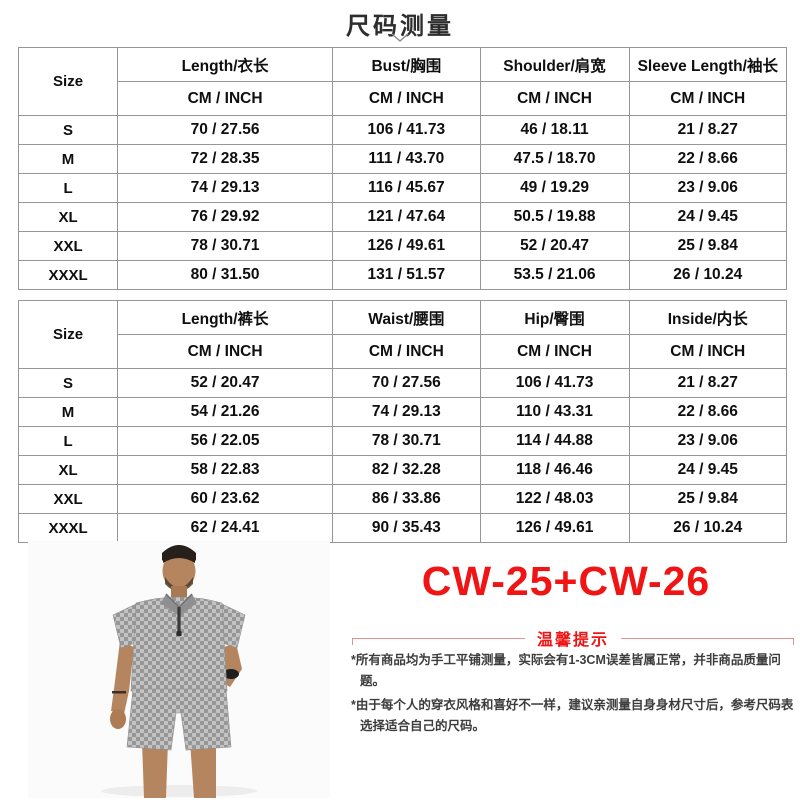 This screenshot has height=800, width=800. Describe the element at coordinates (225, 217) in the screenshot. I see `measurement-cell: 76 / 29.92` at that location.